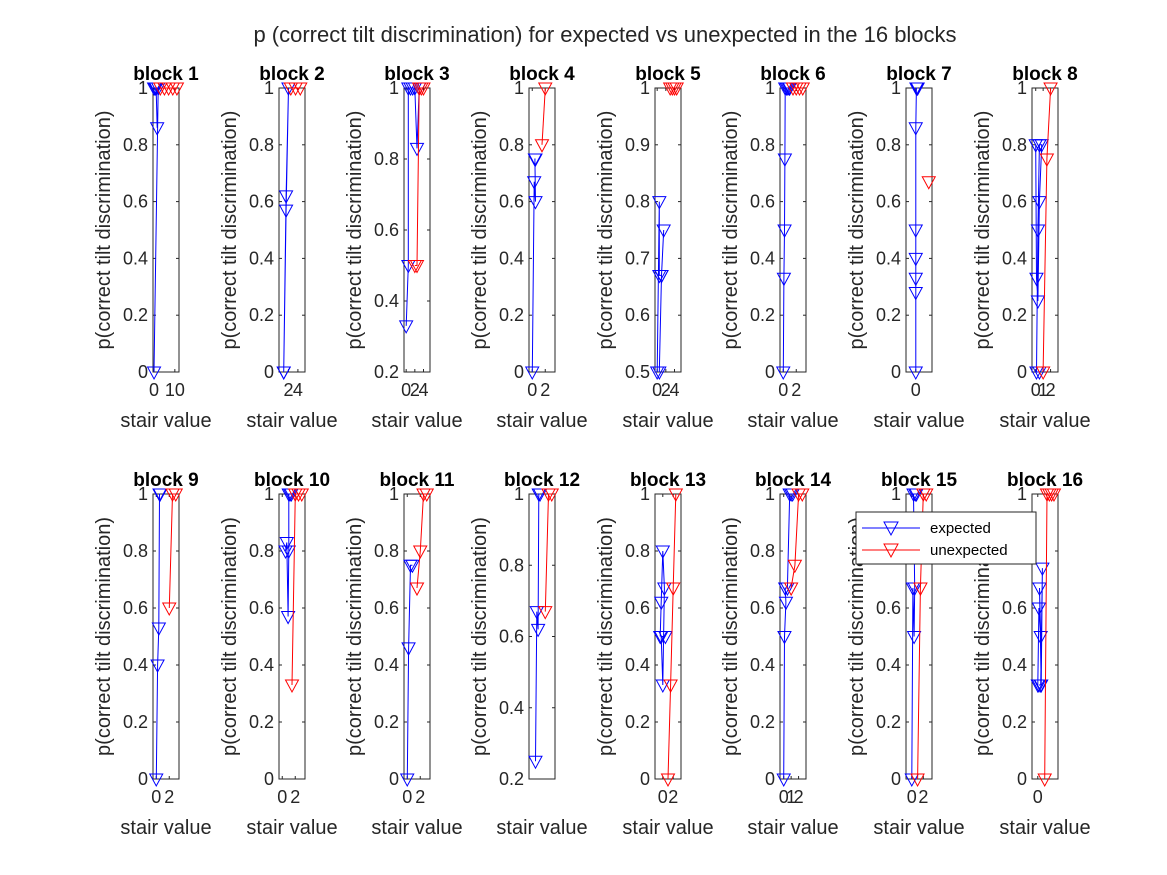 The image size is (1167, 875). Describe the element at coordinates (166, 74) in the screenshot. I see `panel-title: block 1` at that location.